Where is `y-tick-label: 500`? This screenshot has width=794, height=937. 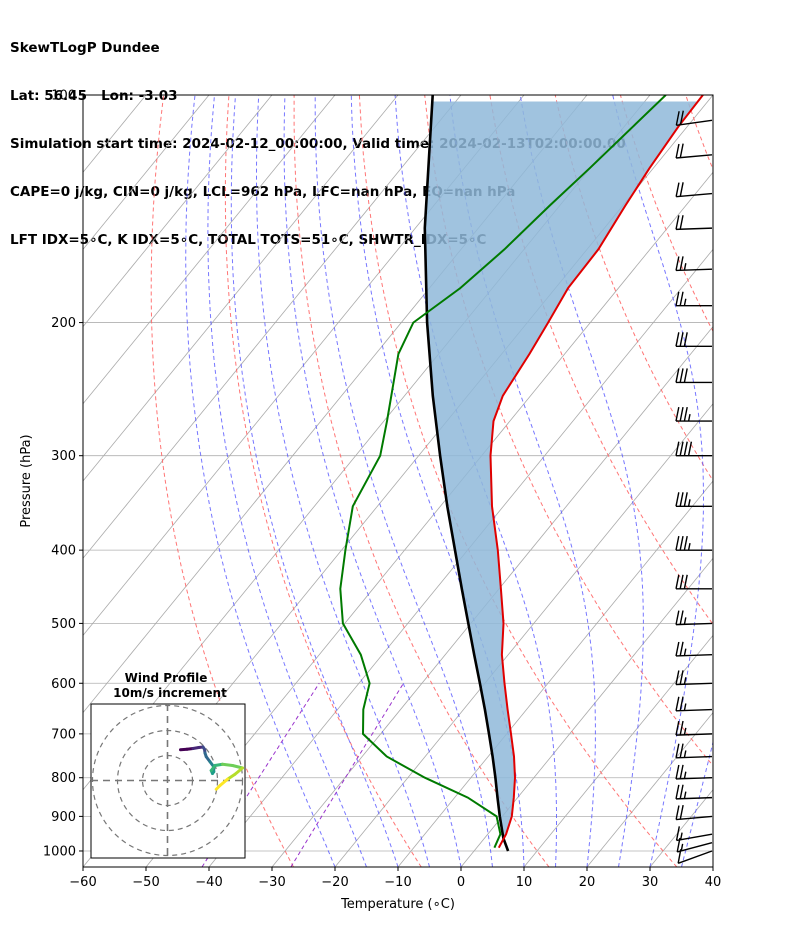 y-tick-label: 500 is located at coordinates (63, 624).